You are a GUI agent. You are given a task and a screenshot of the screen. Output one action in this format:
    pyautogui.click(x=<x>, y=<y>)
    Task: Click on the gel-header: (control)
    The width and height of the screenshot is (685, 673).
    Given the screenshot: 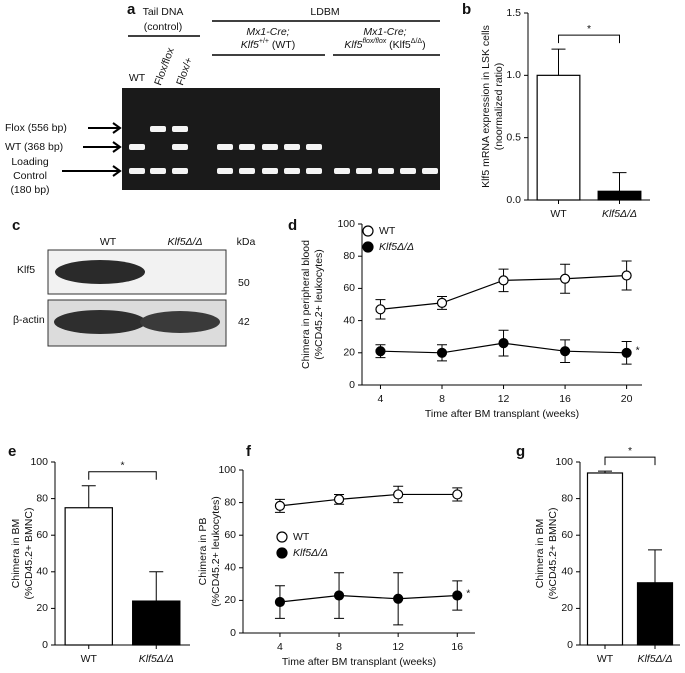 What is the action you would take?
    pyautogui.click(x=163, y=27)
    